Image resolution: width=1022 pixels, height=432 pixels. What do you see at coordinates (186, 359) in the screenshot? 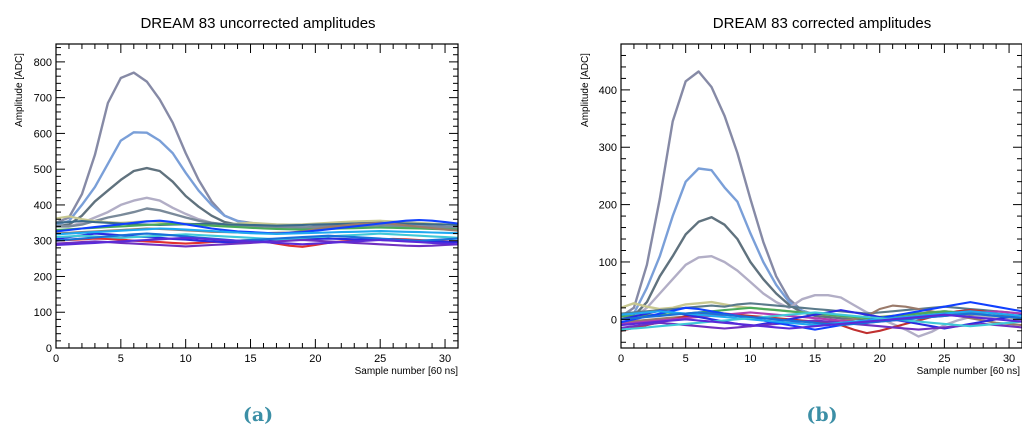
I see `panel-a-x-tick-label: 10` at bounding box center [186, 359].